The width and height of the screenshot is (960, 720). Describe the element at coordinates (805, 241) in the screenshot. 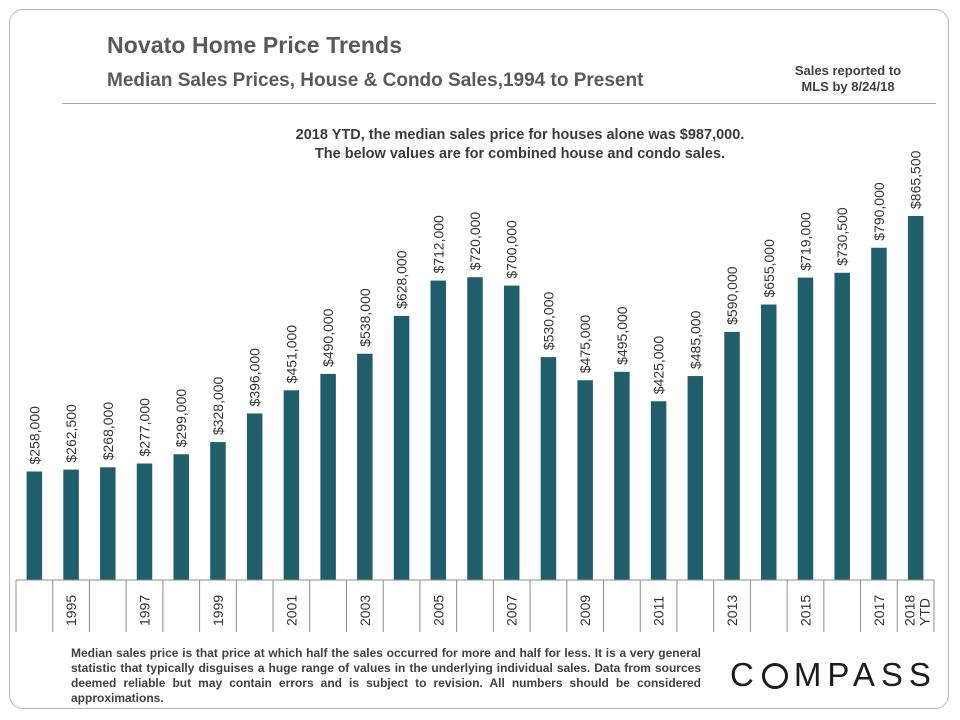

I see `data-label-21: $719,000` at that location.